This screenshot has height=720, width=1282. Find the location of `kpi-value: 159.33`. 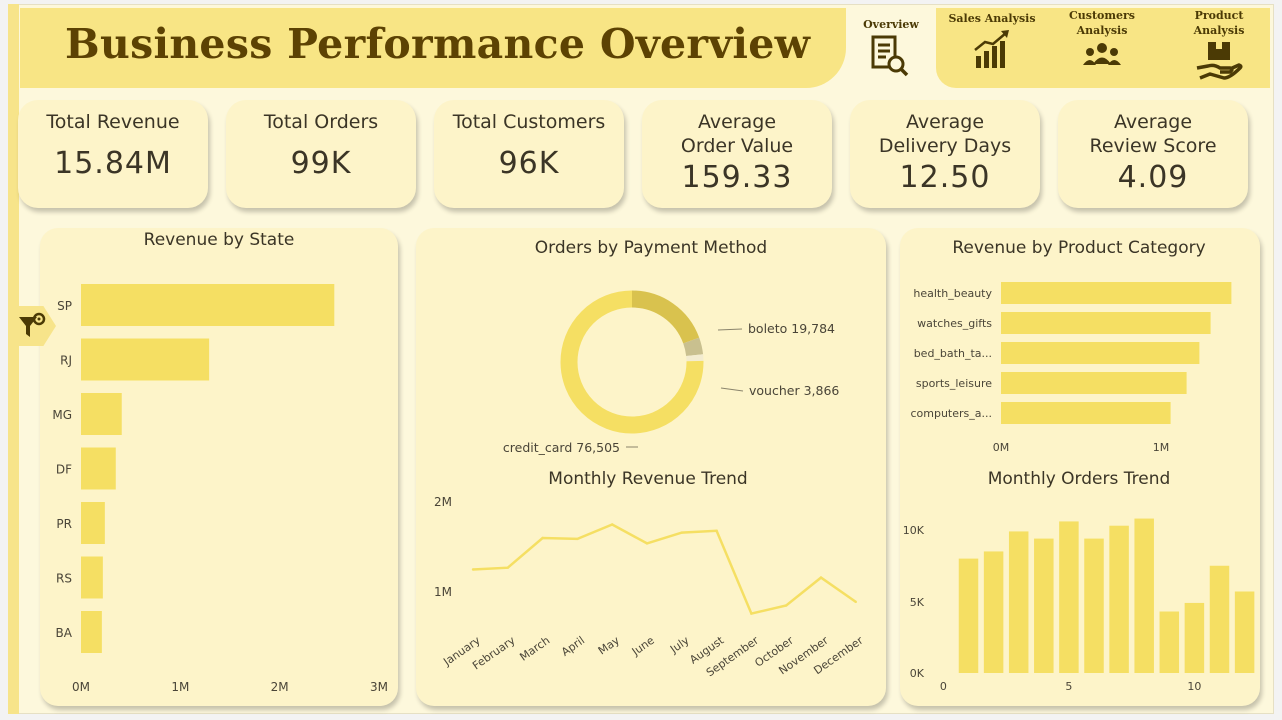

kpi-value: 159.33 is located at coordinates (737, 177).